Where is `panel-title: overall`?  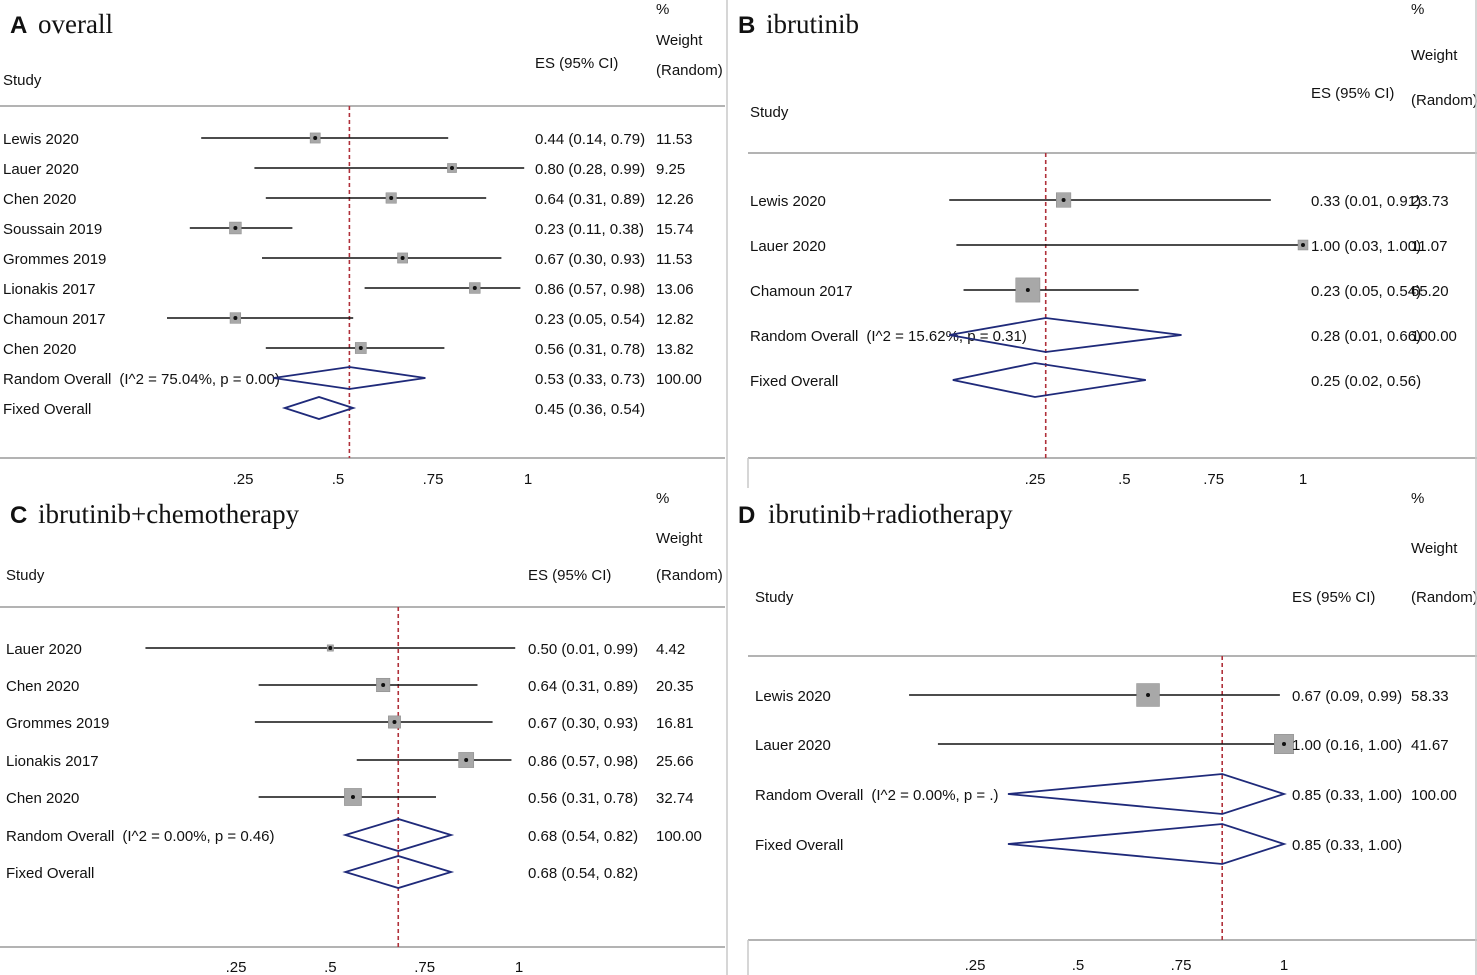 panel-title: overall is located at coordinates (75, 24).